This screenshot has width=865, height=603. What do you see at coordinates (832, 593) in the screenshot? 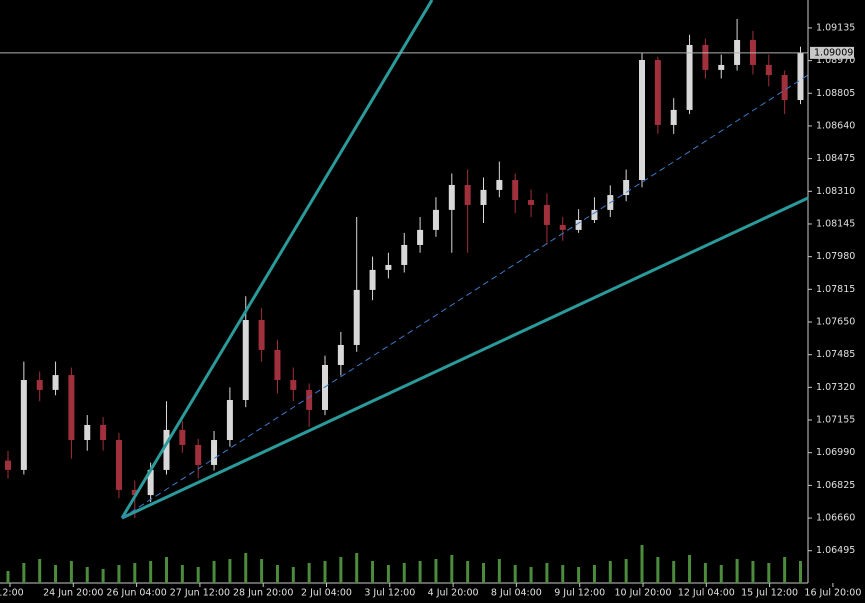
I see `x-tick-label: 16 Jul 20:00` at bounding box center [832, 593].